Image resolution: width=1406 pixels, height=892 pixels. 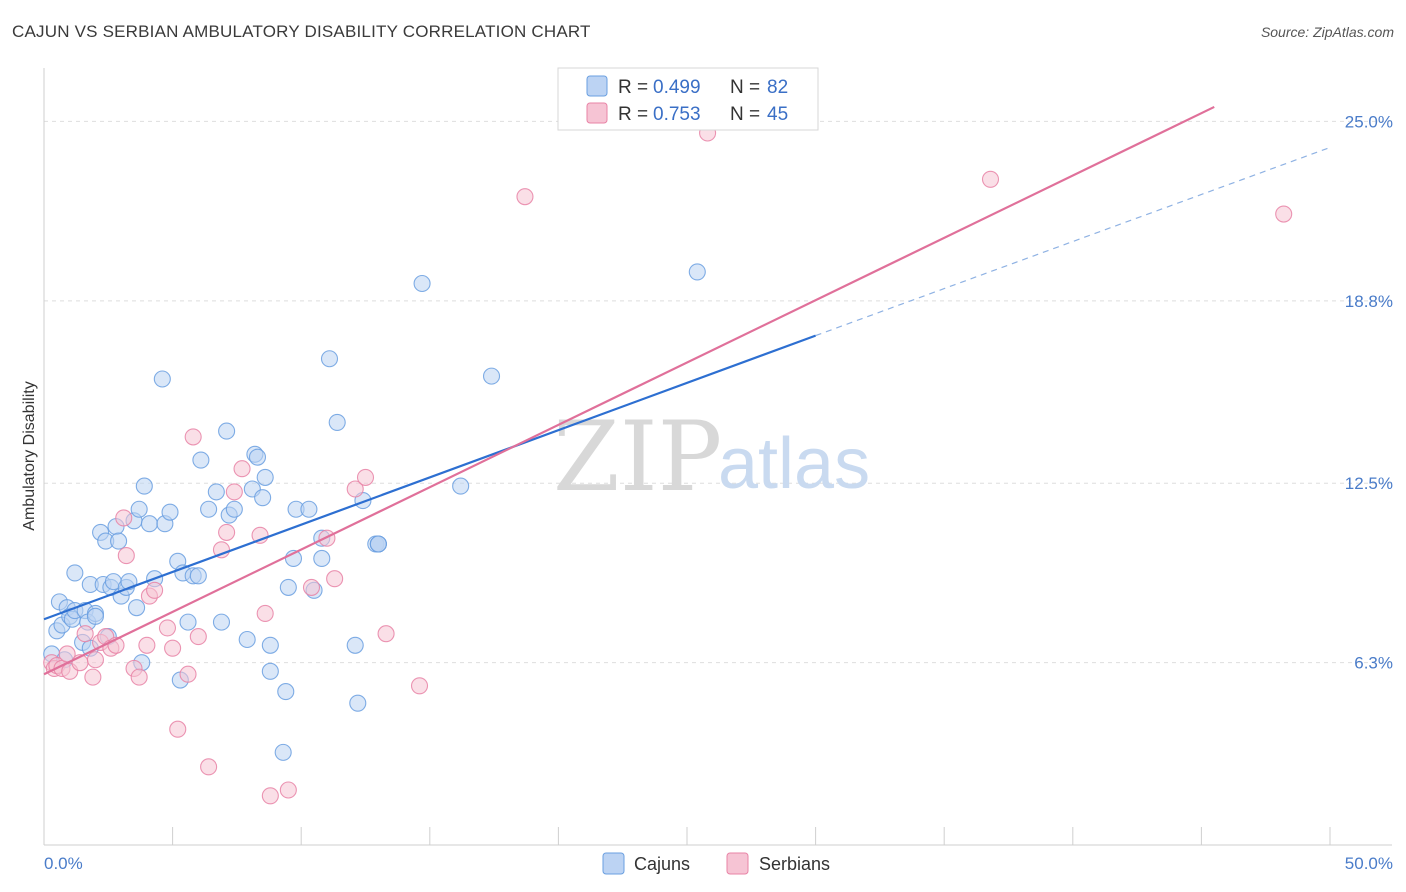 What do you see at coordinates (1073, 241) in the screenshot?
I see `cajun-trend-extension` at bounding box center [1073, 241].